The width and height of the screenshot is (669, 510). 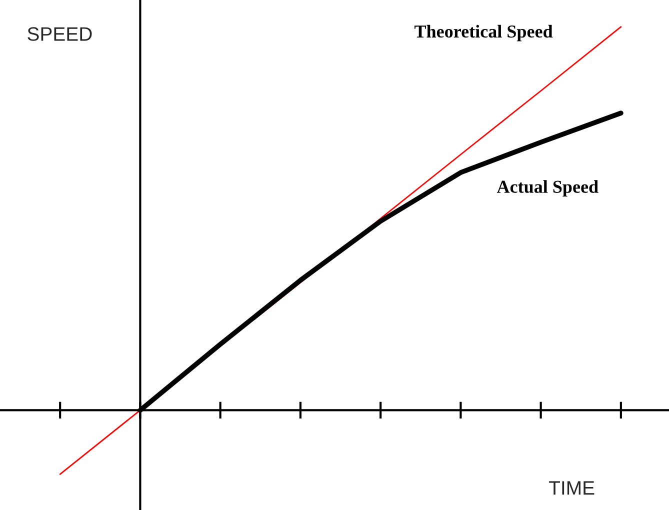 What do you see at coordinates (571, 488) in the screenshot?
I see `x-axis-title: TIME` at bounding box center [571, 488].